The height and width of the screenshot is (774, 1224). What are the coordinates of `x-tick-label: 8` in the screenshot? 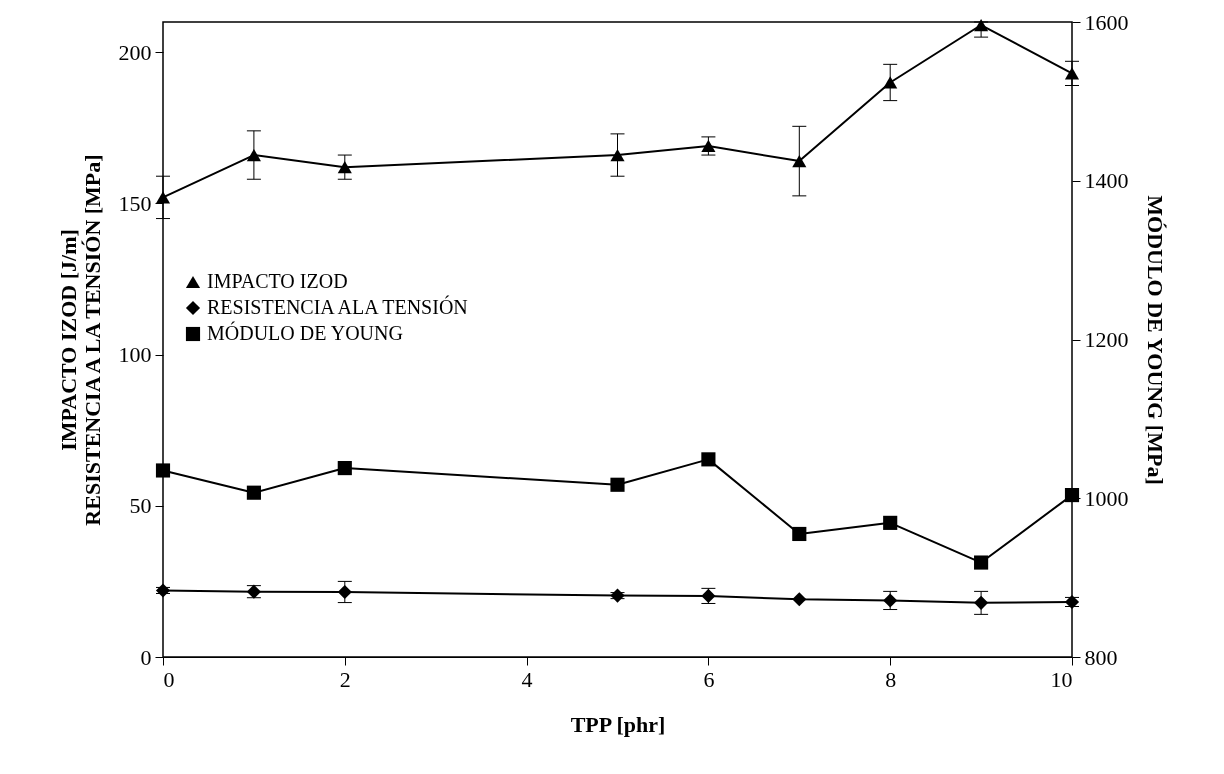 It's located at (891, 679).